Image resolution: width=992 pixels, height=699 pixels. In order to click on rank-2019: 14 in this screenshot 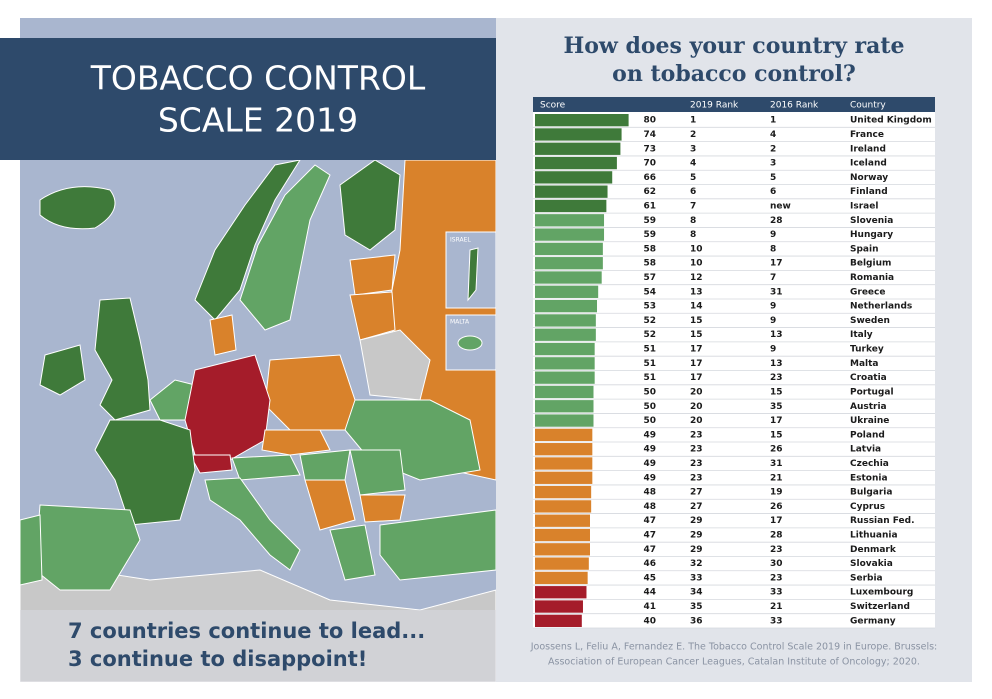, I will do `click(696, 307)`.